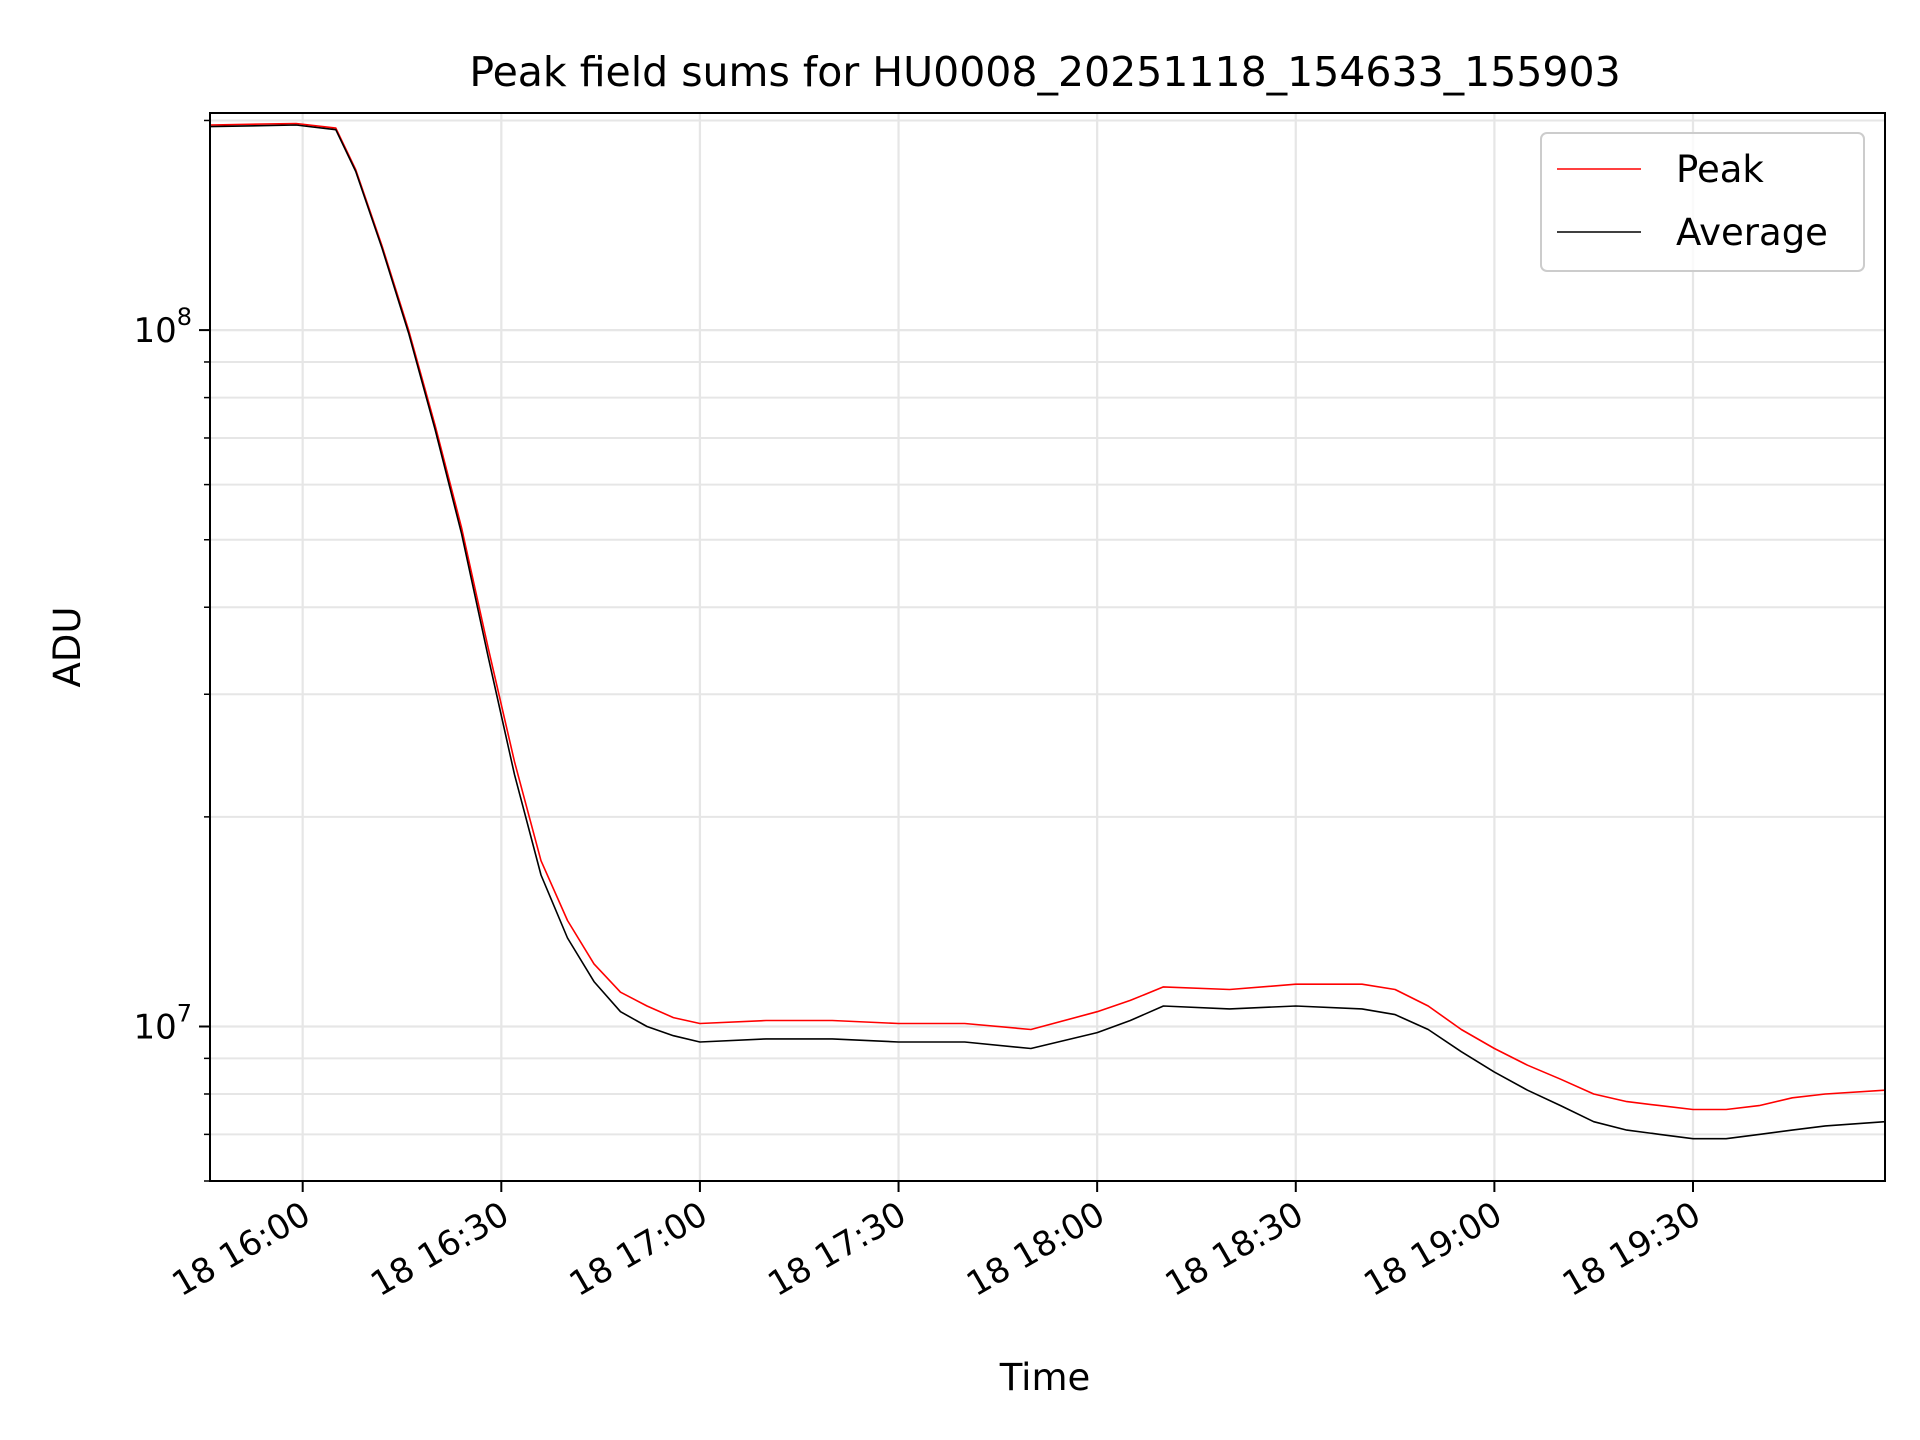 Image resolution: width=1920 pixels, height=1440 pixels. Describe the element at coordinates (67, 647) in the screenshot. I see `y-axis-label: ADU` at that location.